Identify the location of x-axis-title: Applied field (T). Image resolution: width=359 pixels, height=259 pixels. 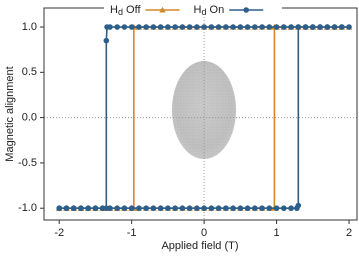
(199, 246).